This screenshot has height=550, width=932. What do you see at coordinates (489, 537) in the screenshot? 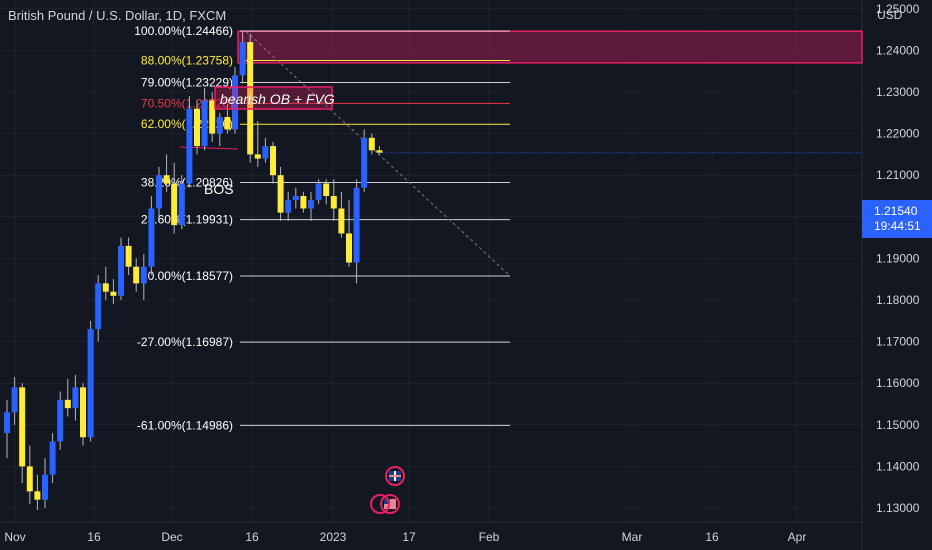
I see `time-tick-label: Feb` at bounding box center [489, 537].